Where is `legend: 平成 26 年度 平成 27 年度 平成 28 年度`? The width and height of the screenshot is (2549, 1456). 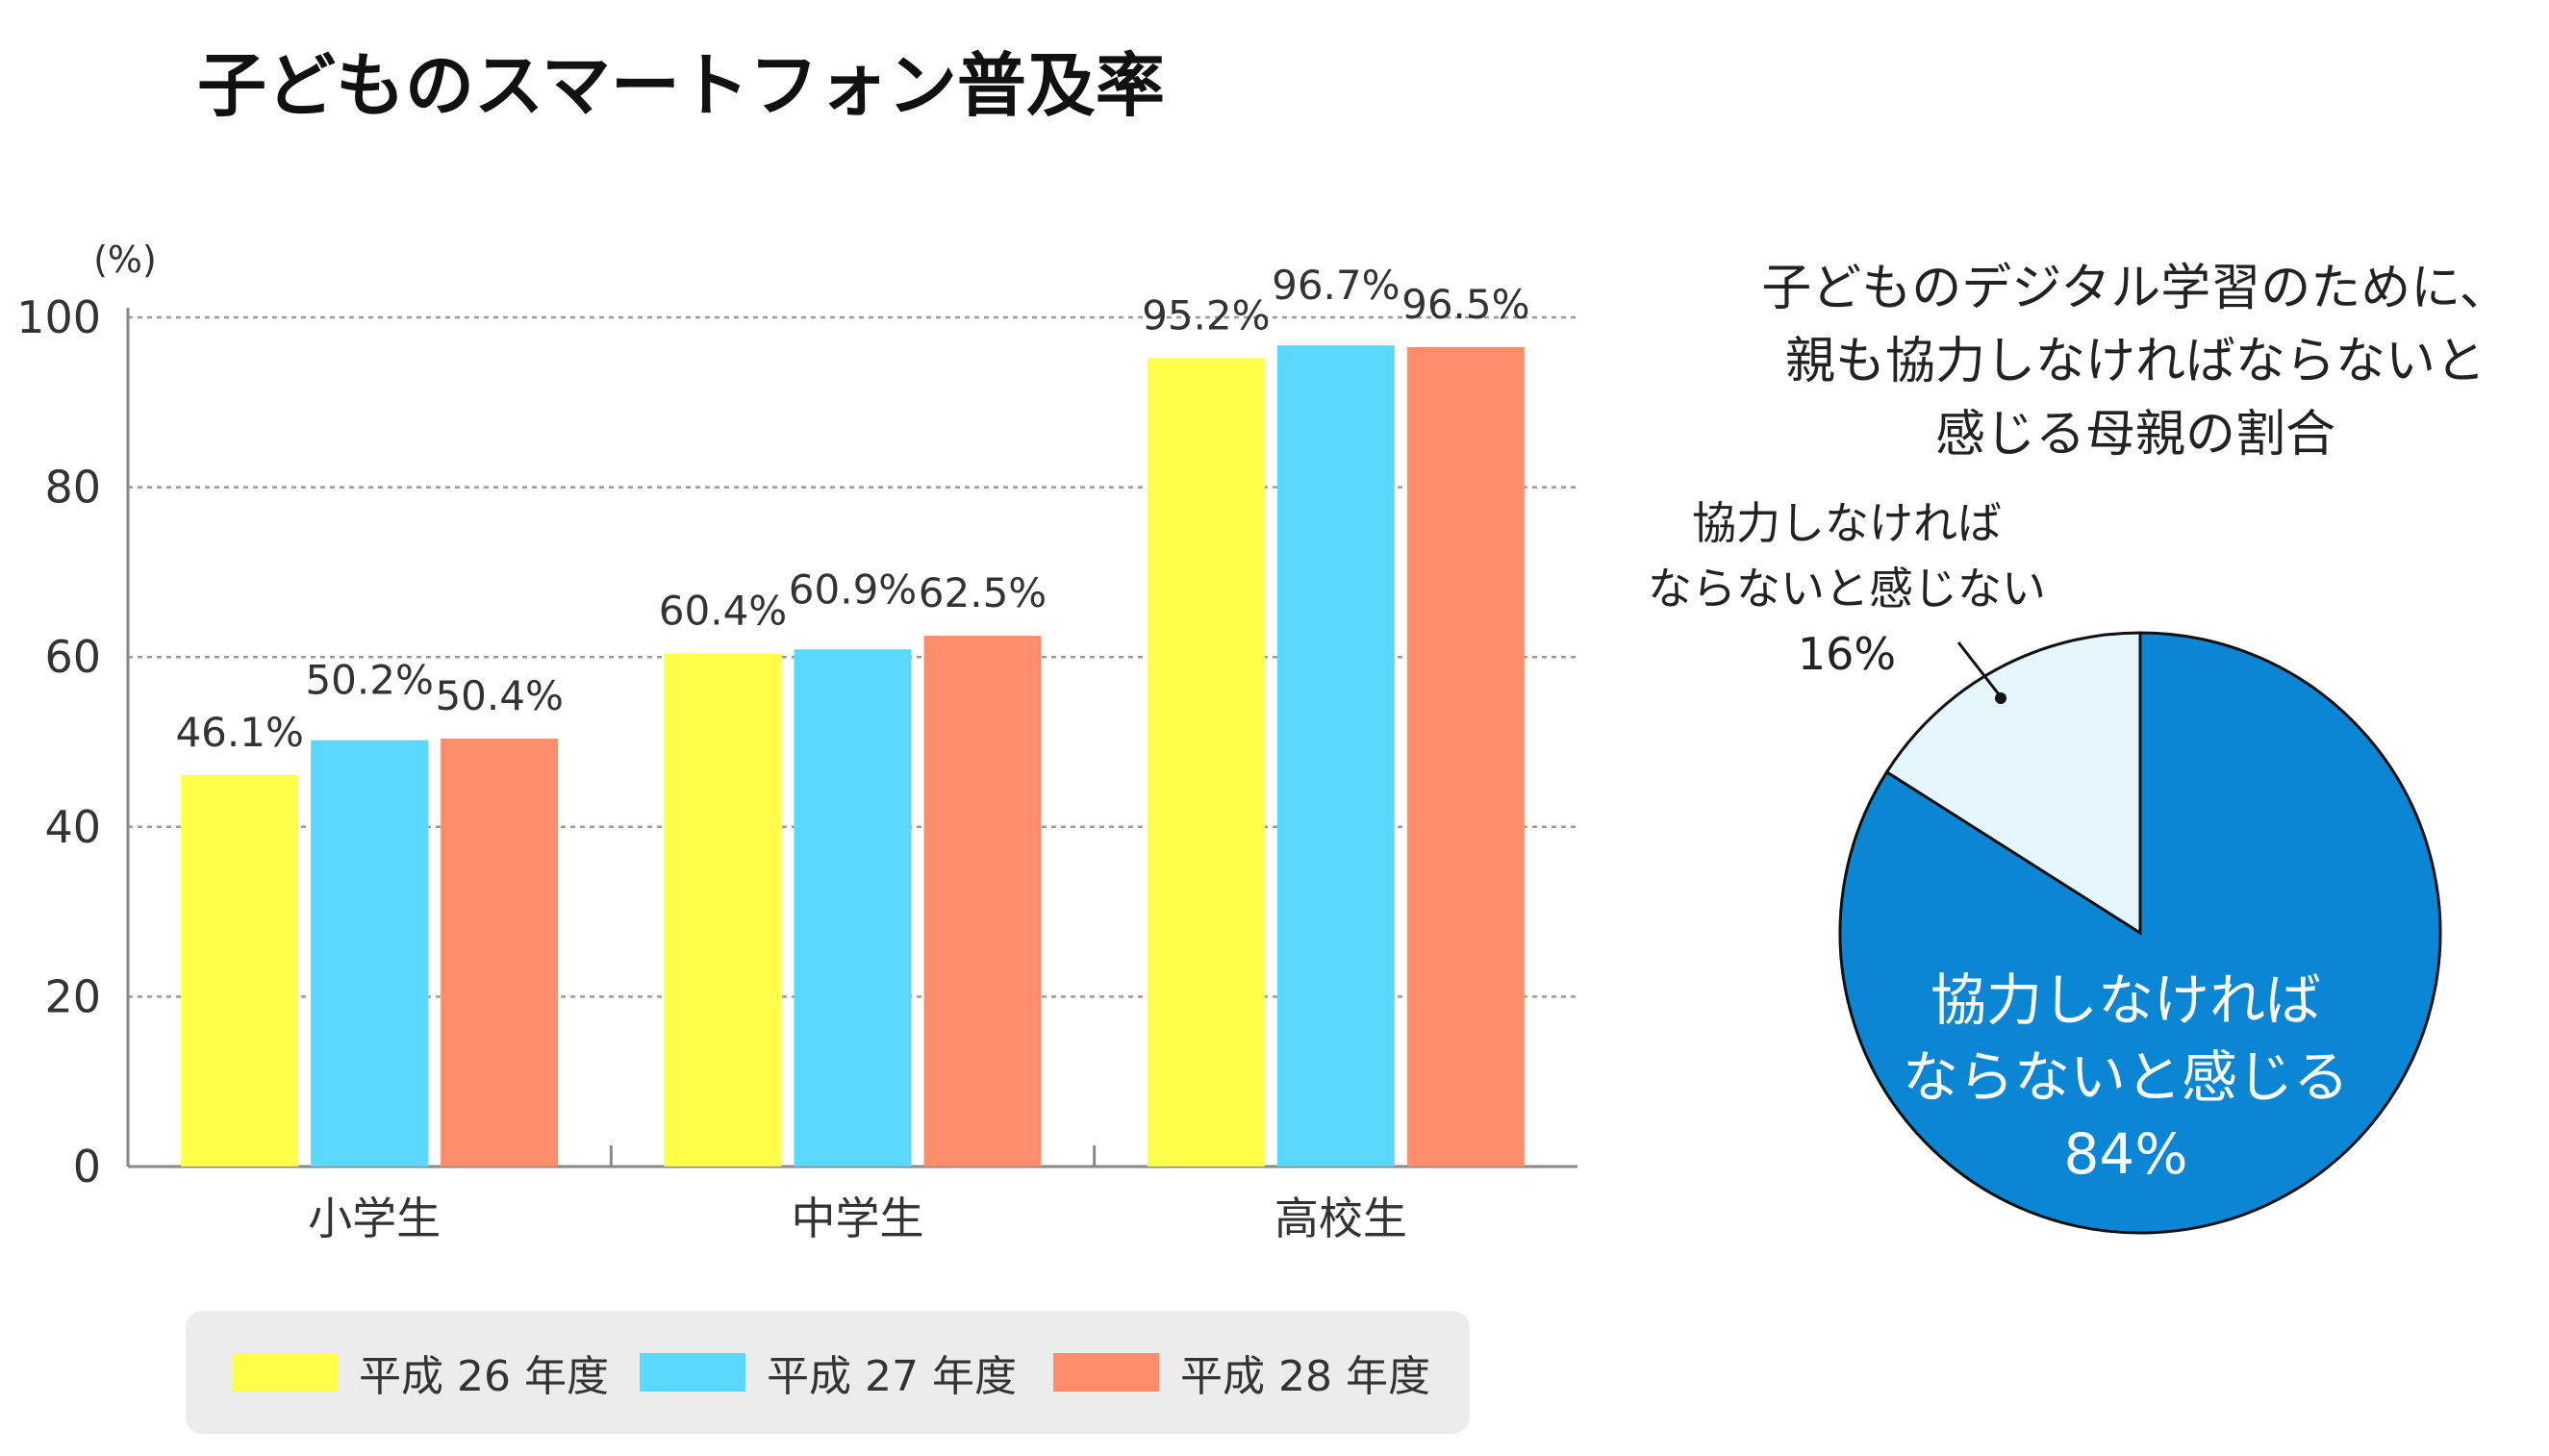
legend: 平成 26 年度 平成 27 年度 平成 28 年度 is located at coordinates (828, 1373).